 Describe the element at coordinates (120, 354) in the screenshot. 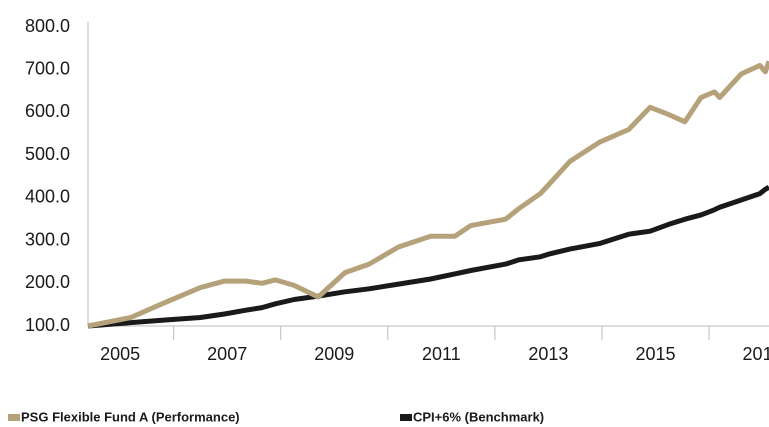

I see `x-tick-label: 2005` at that location.